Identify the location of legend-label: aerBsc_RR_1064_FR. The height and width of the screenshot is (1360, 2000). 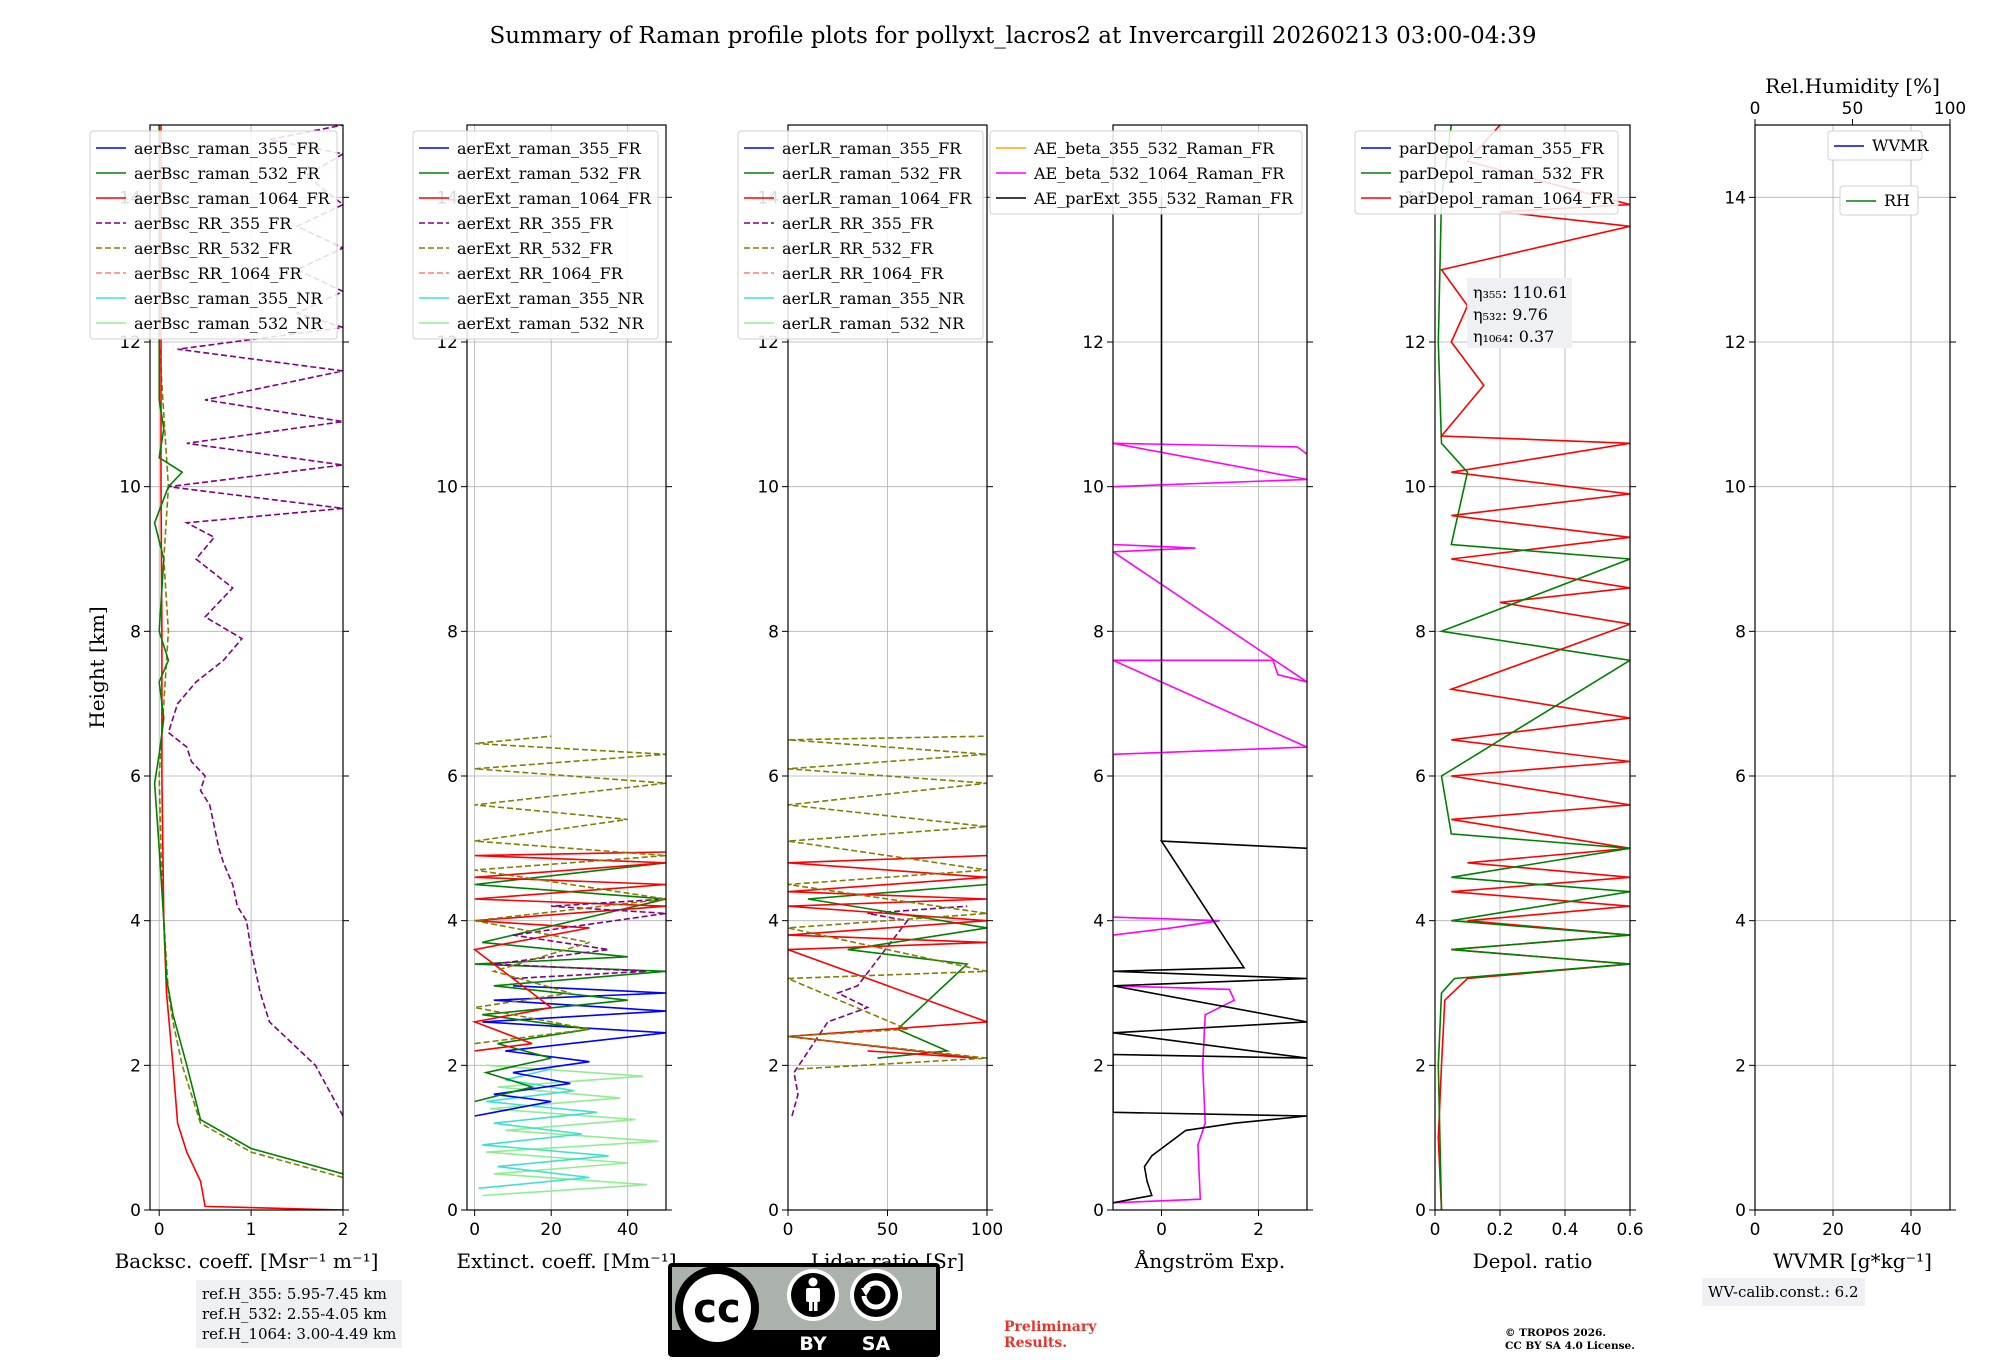
(218, 273).